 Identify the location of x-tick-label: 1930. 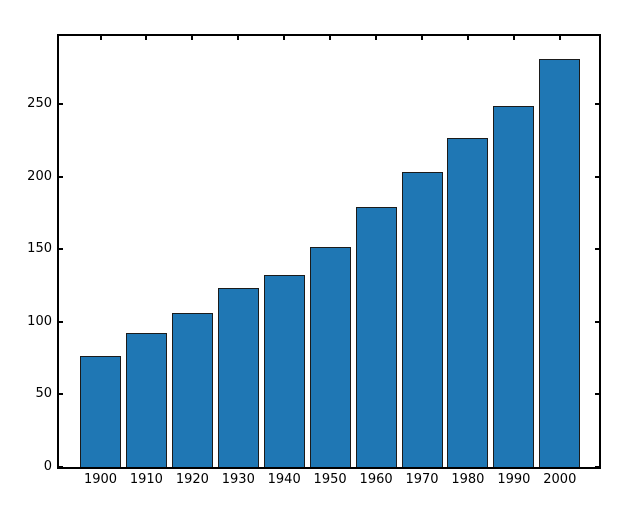
(238, 479).